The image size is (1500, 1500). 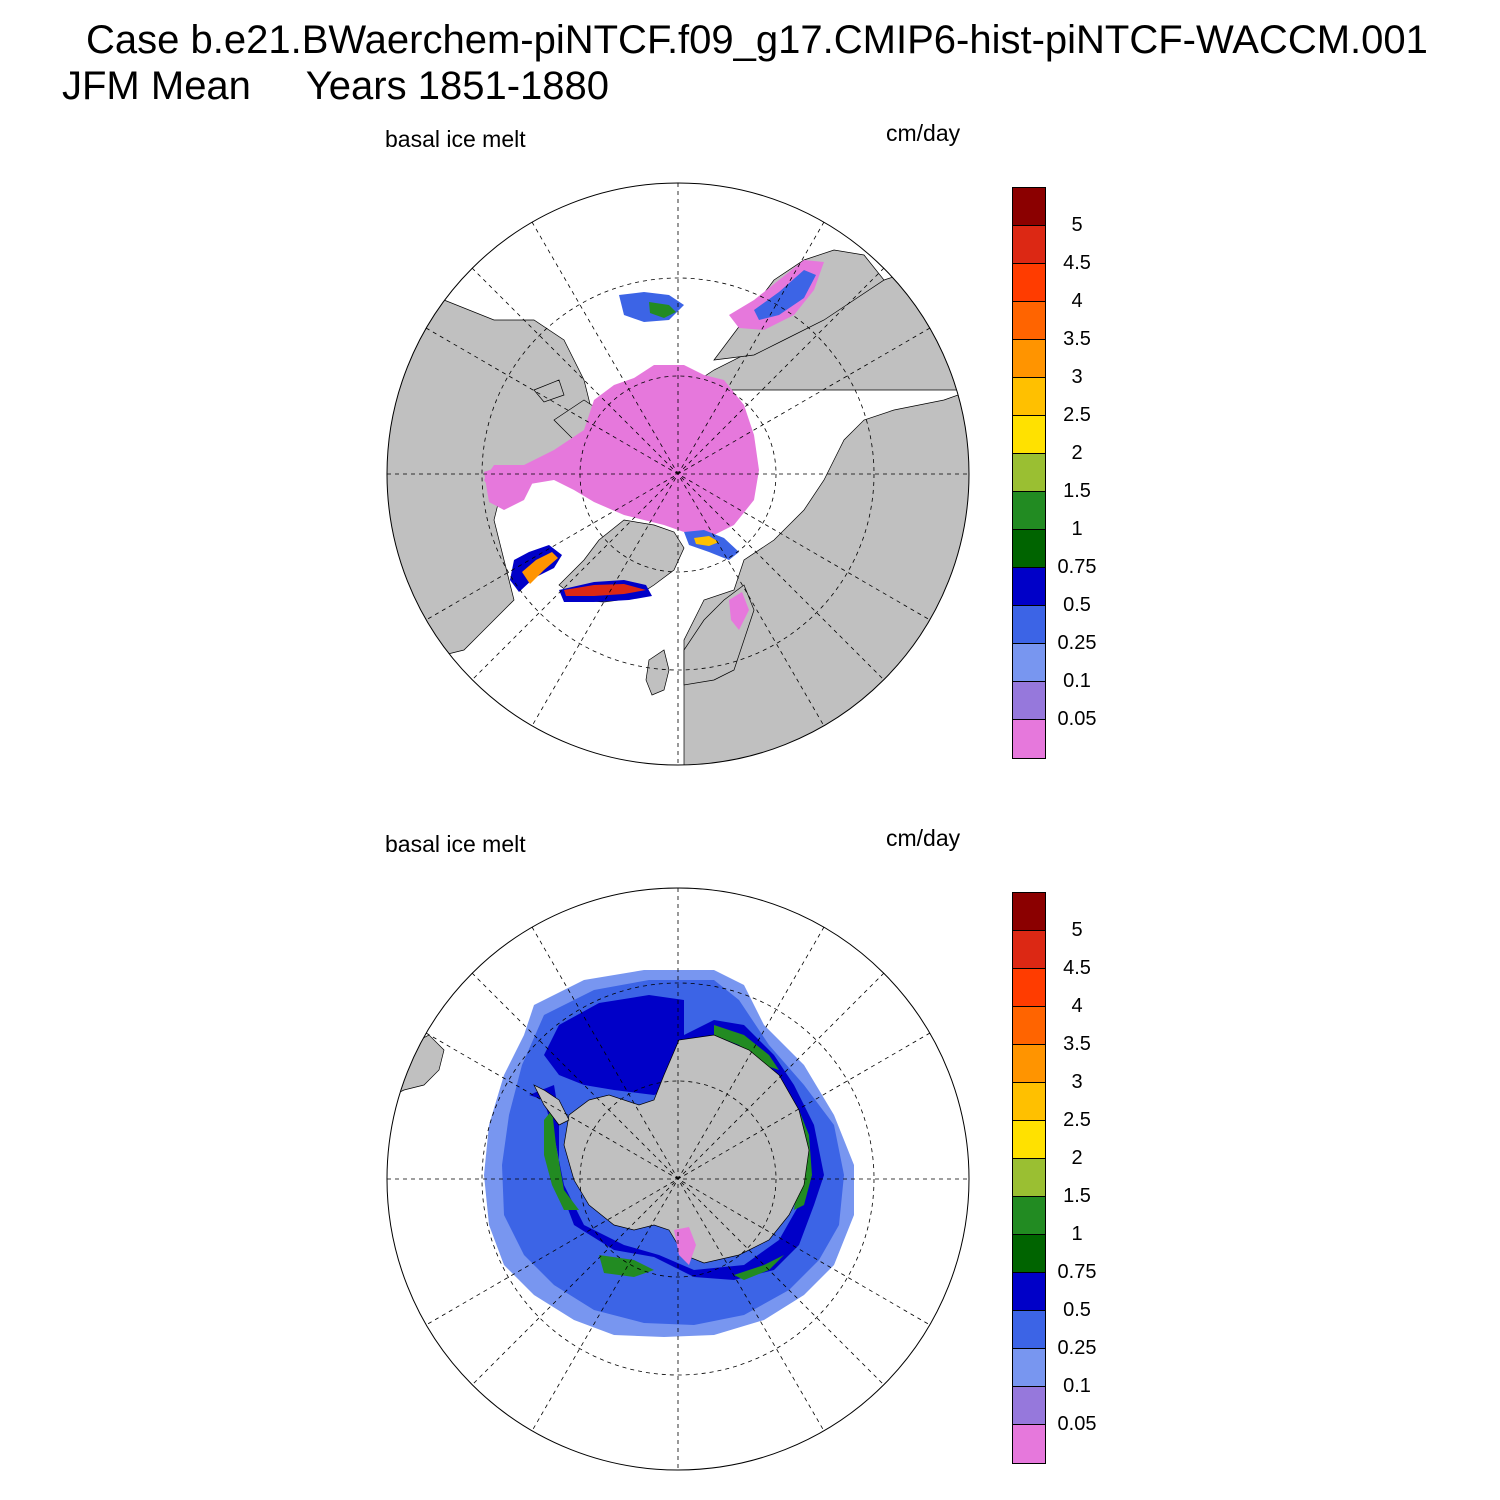 I want to click on ice-melt-bering-green, so click(x=662, y=310).